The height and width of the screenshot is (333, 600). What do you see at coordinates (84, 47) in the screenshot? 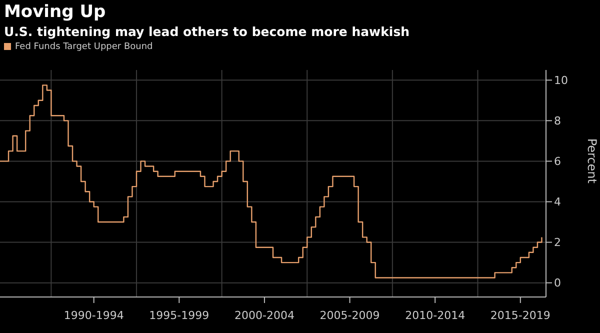
I see `legend-label: Fed Funds Target Upper Bound` at bounding box center [84, 47].